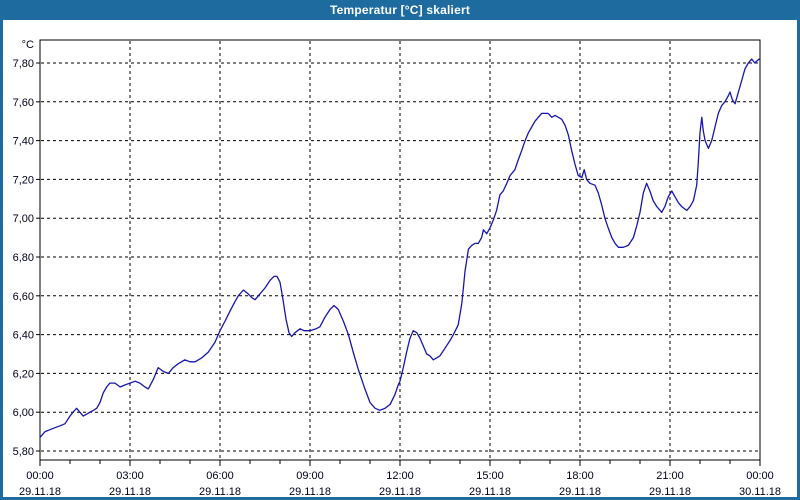  I want to click on y-tick-label: 7,60, so click(23, 103).